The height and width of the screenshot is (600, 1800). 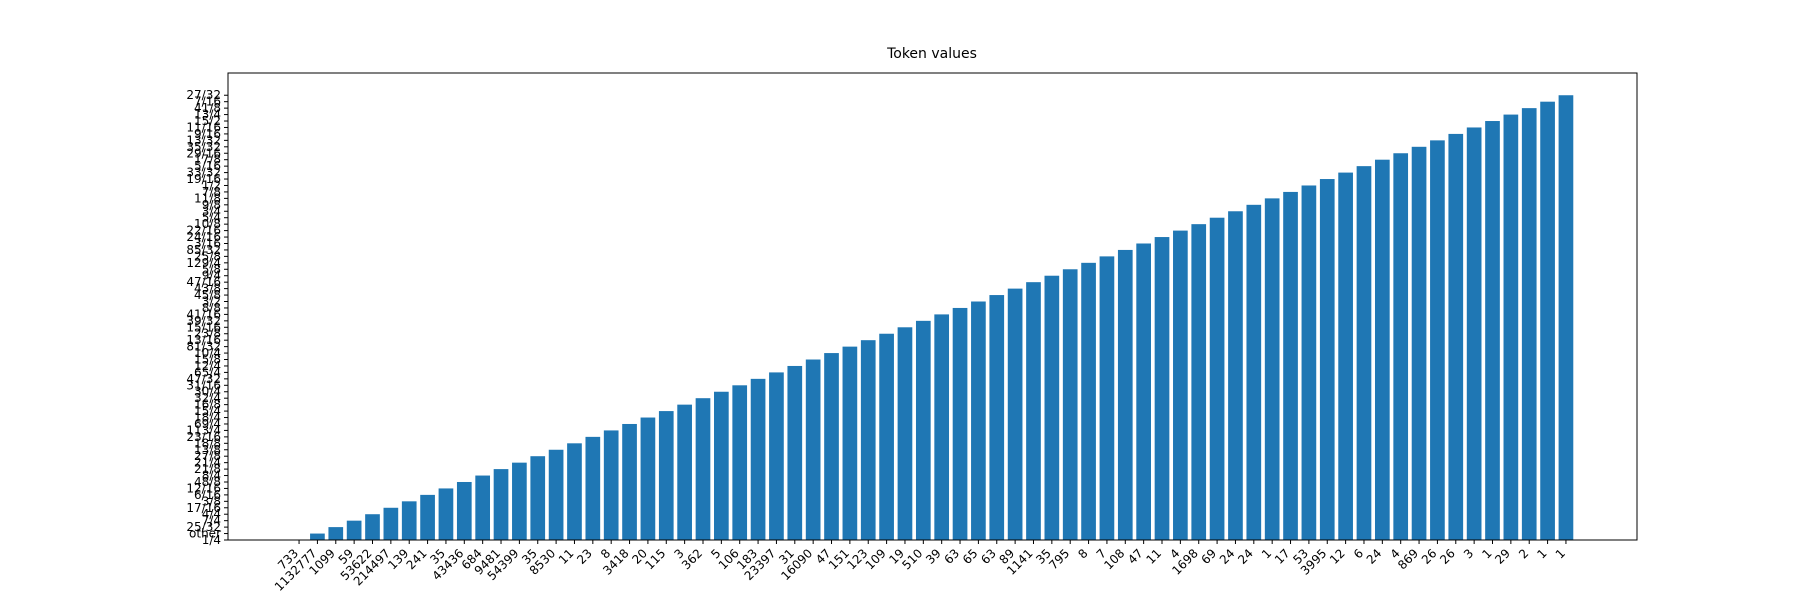 I want to click on y-tick-label: 27/32, so click(x=203, y=95).